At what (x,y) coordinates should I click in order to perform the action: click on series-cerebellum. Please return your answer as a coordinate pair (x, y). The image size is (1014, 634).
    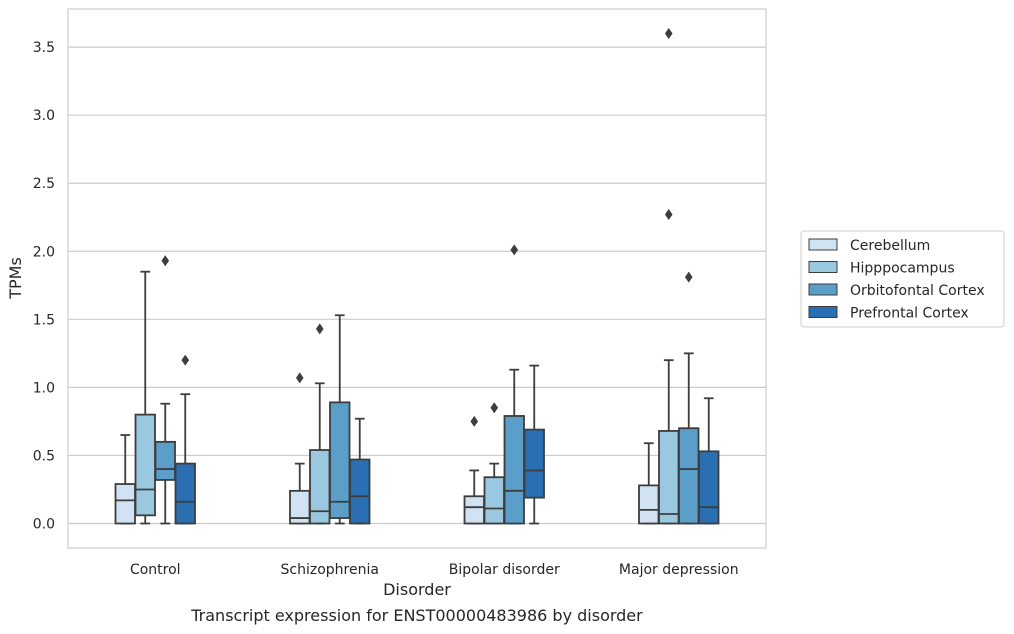
    Looking at the image, I should click on (387, 448).